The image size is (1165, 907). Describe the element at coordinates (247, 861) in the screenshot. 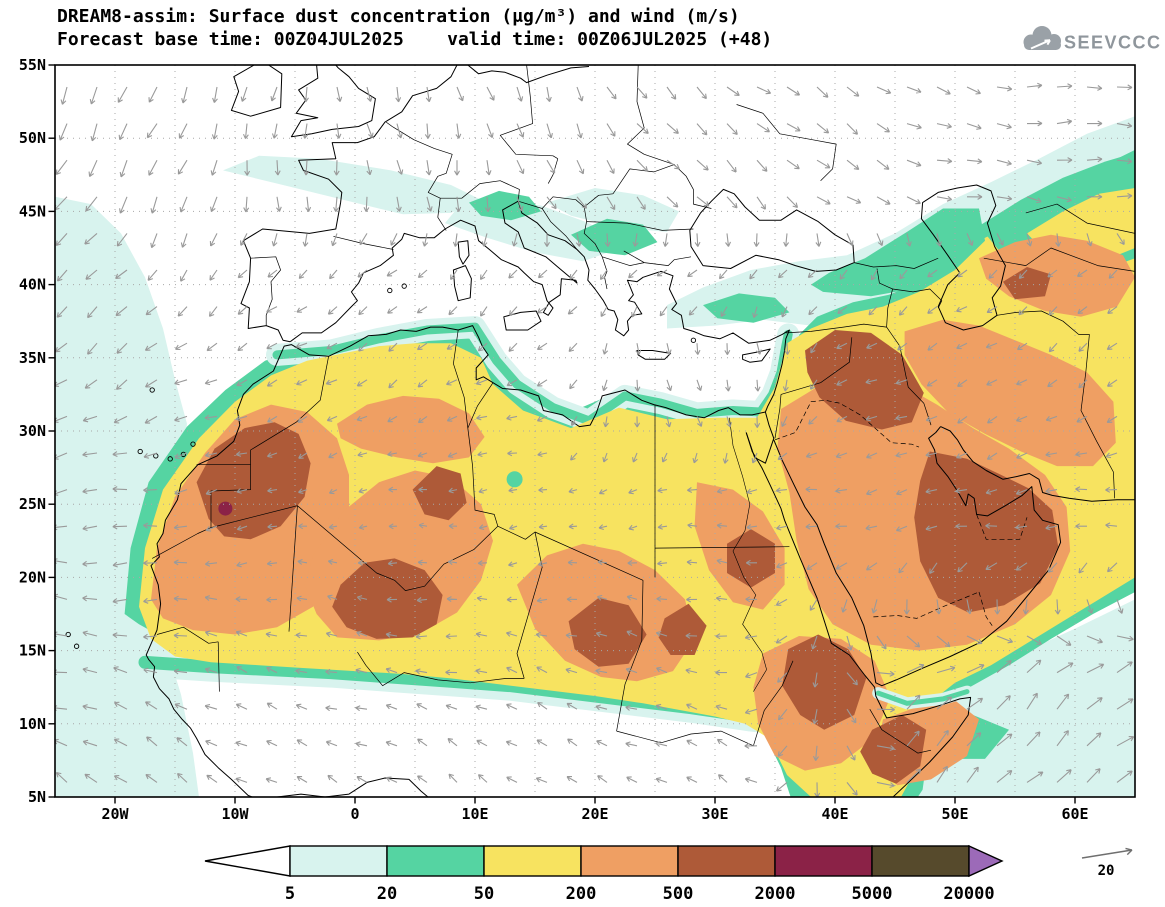

I see `colorbar-arrow-low` at that location.